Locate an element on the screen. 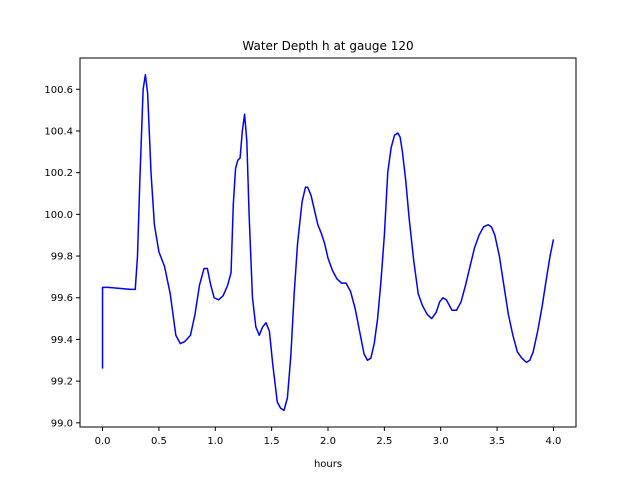 This screenshot has height=480, width=640. y-tick-label: 99.6 is located at coordinates (62, 298).